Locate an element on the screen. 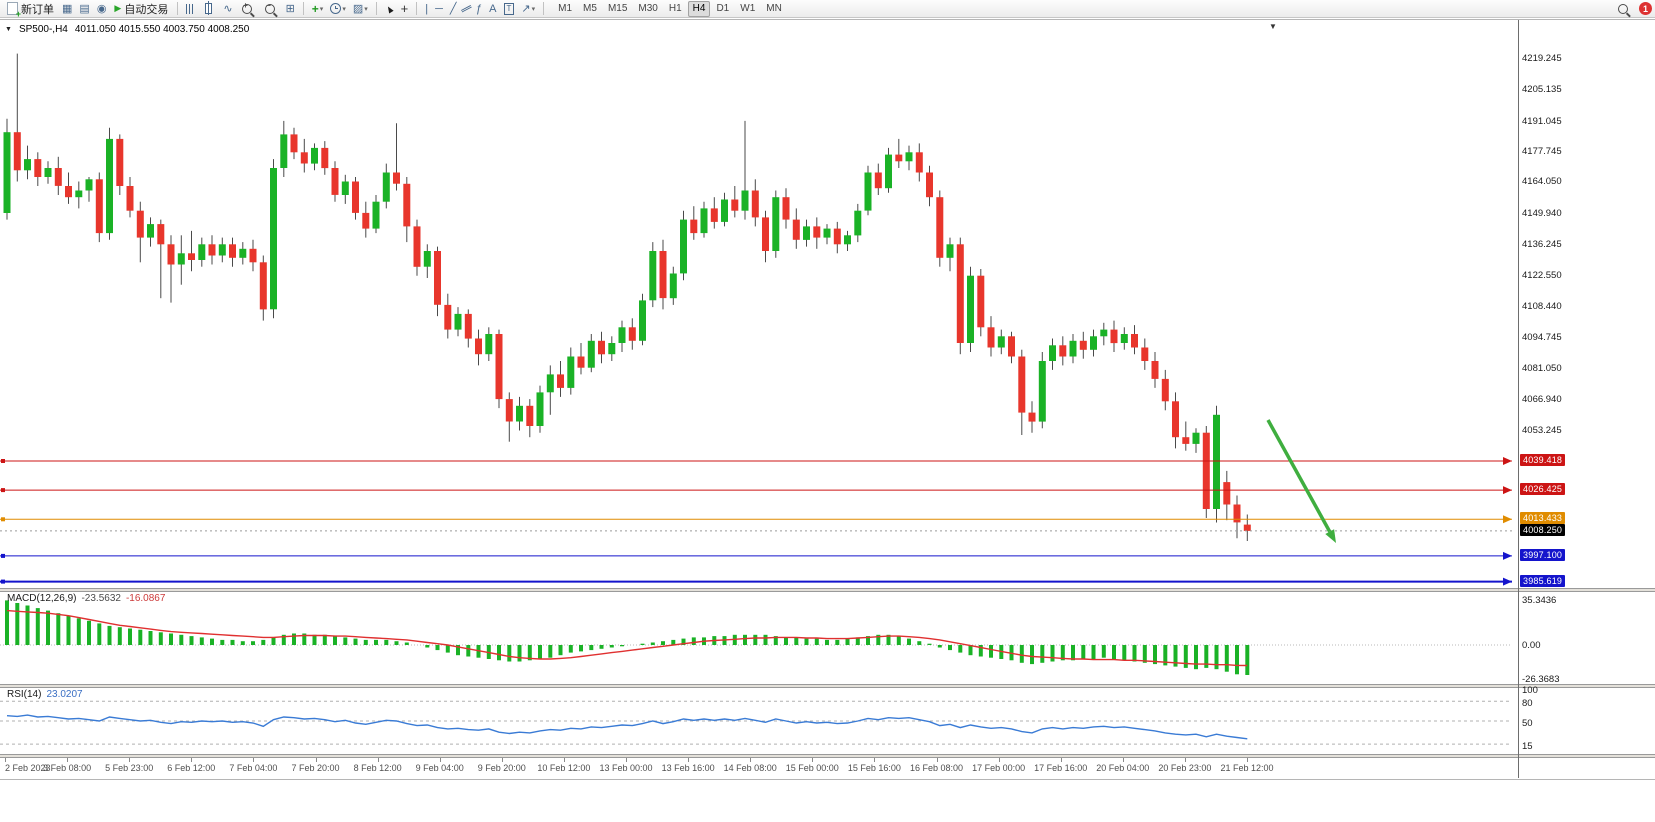 This screenshot has width=1655, height=822. current-price-label: 4008.250 is located at coordinates (1543, 529).